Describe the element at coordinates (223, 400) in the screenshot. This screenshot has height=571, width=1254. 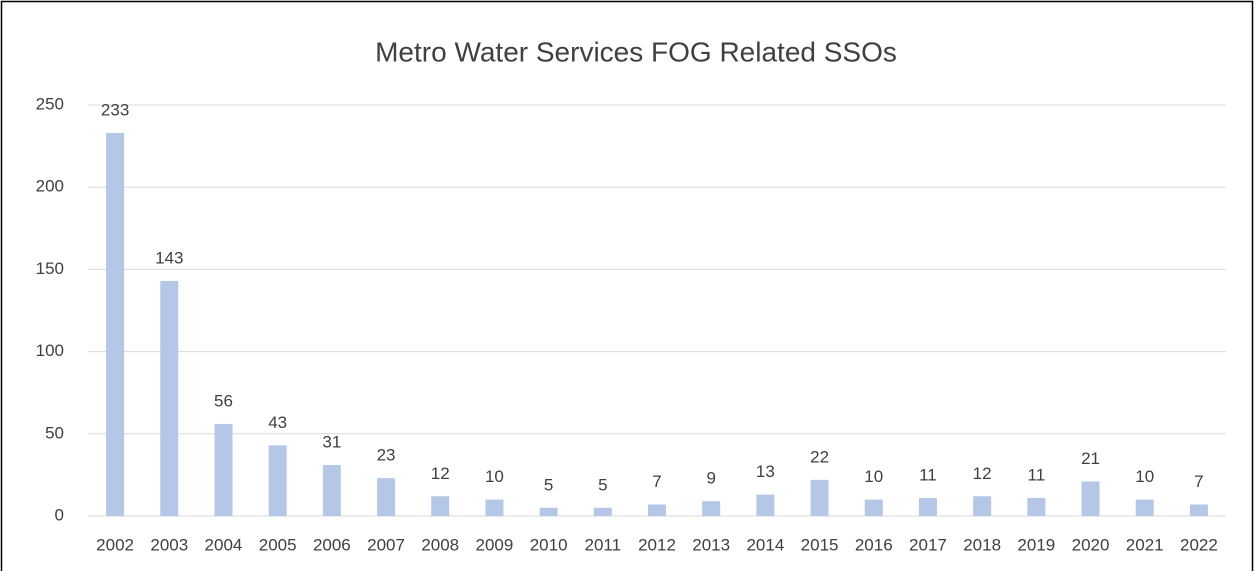
I see `data-label: 56` at that location.